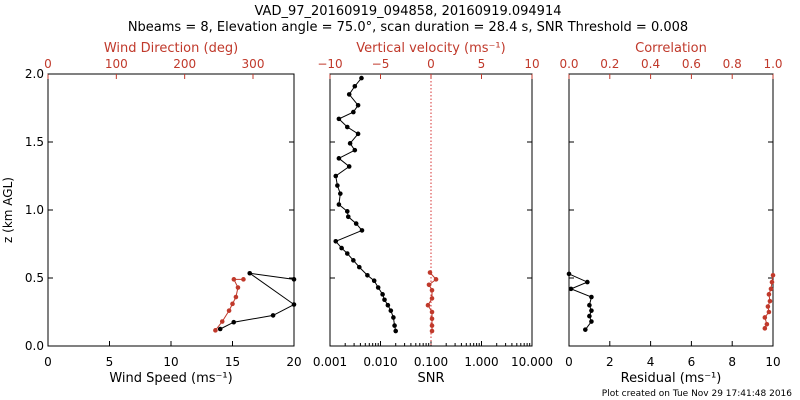 This screenshot has height=400, width=800. Describe the element at coordinates (430, 378) in the screenshot. I see `snr-bottom-axis-label: SNR` at that location.